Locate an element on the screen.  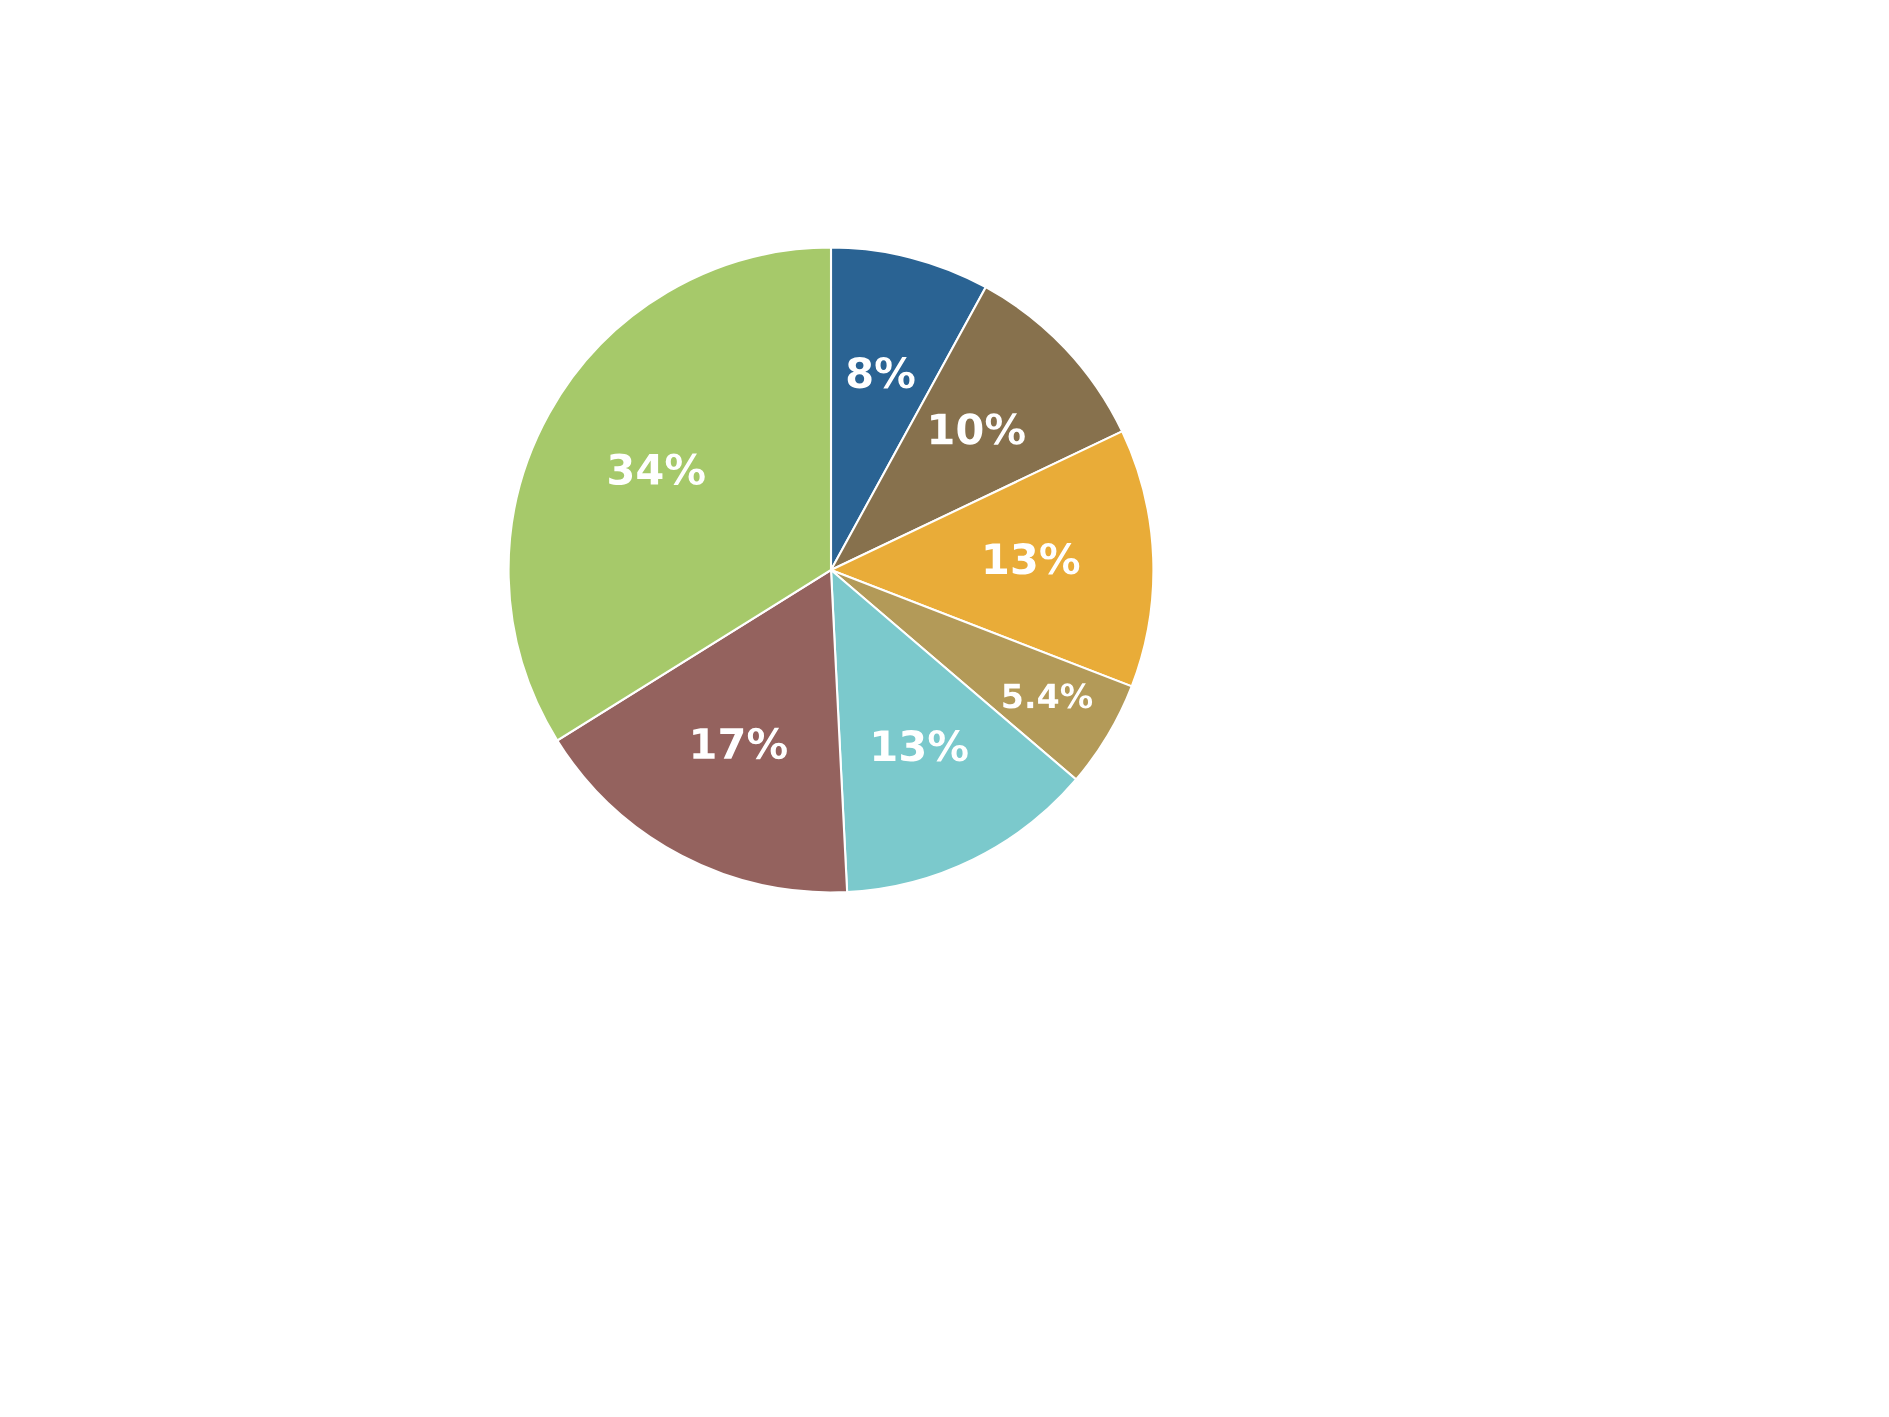
data-label: 8% is located at coordinates (881, 372).